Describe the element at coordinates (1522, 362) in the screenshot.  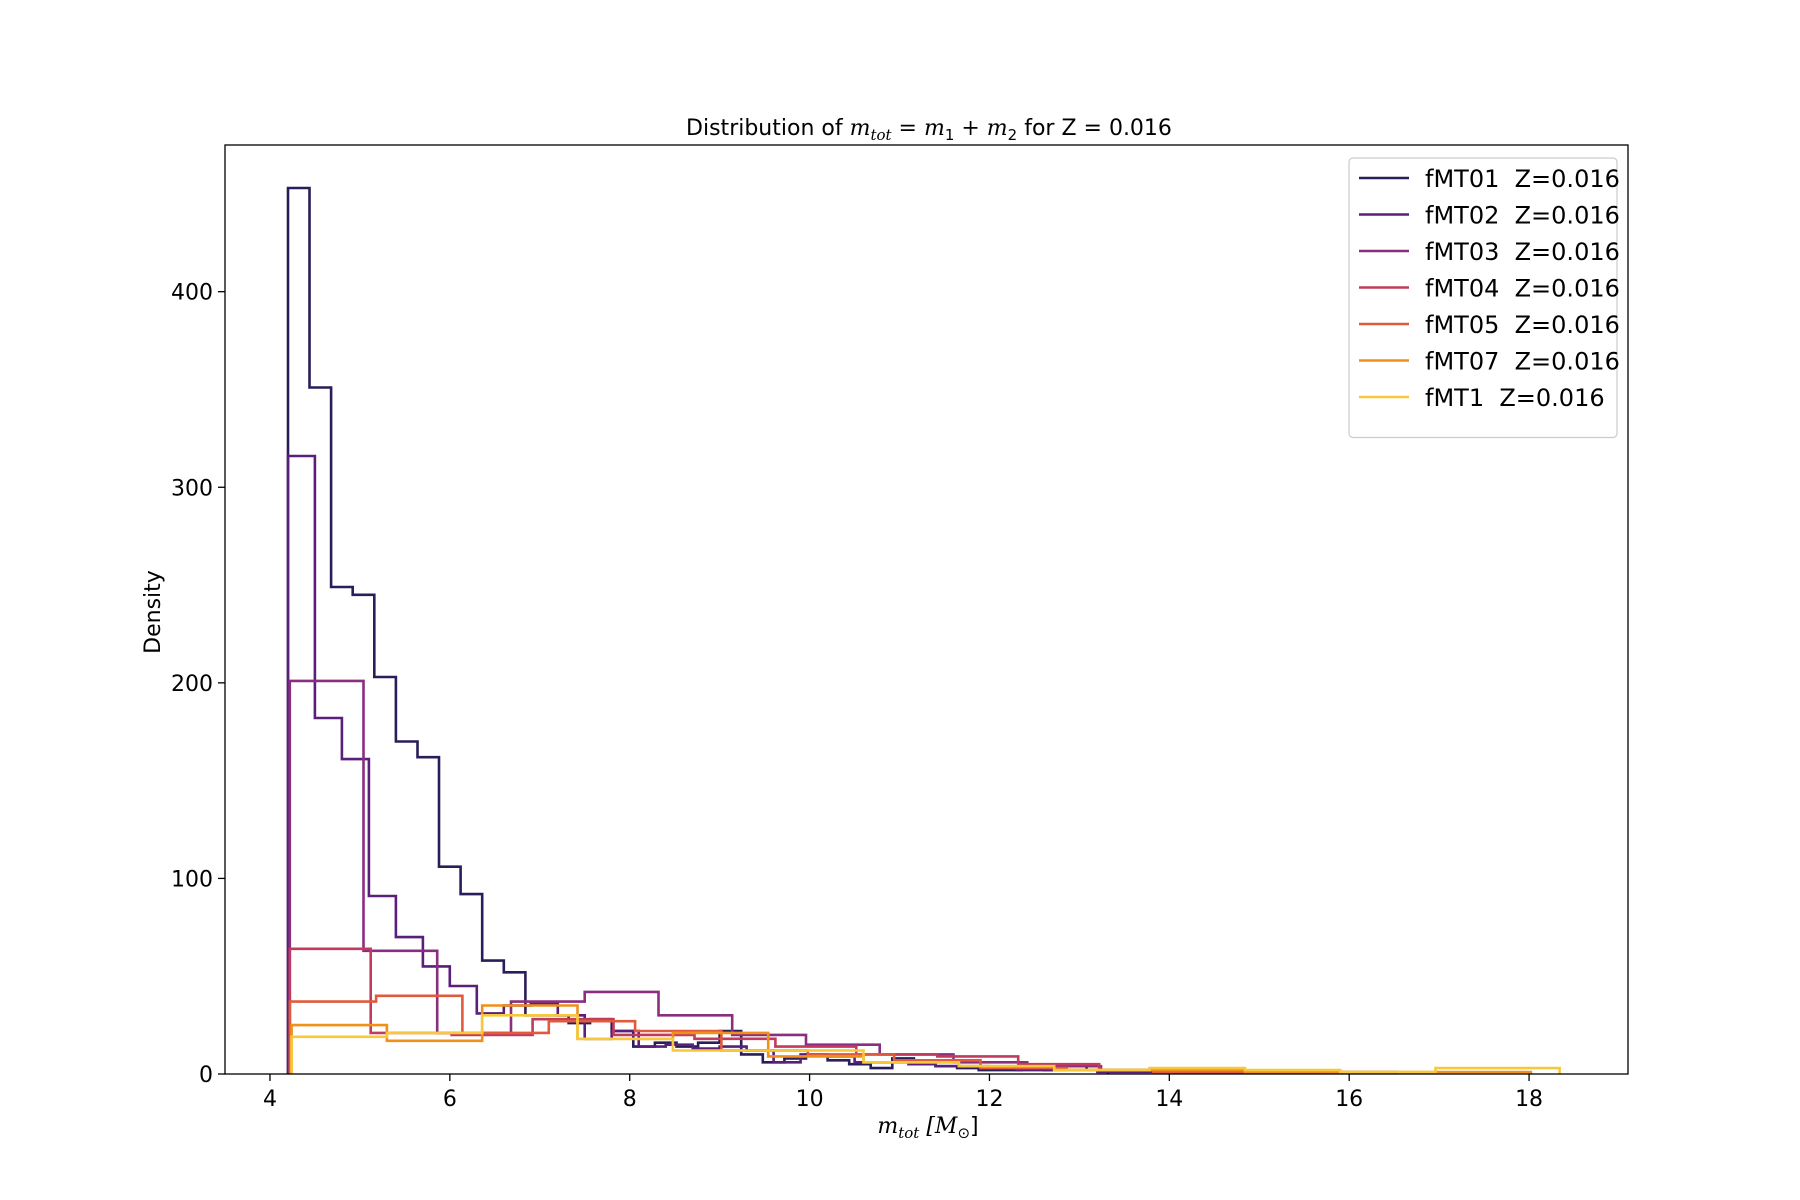
I see `legend-label-6: fMT07 Z=0.016` at that location.